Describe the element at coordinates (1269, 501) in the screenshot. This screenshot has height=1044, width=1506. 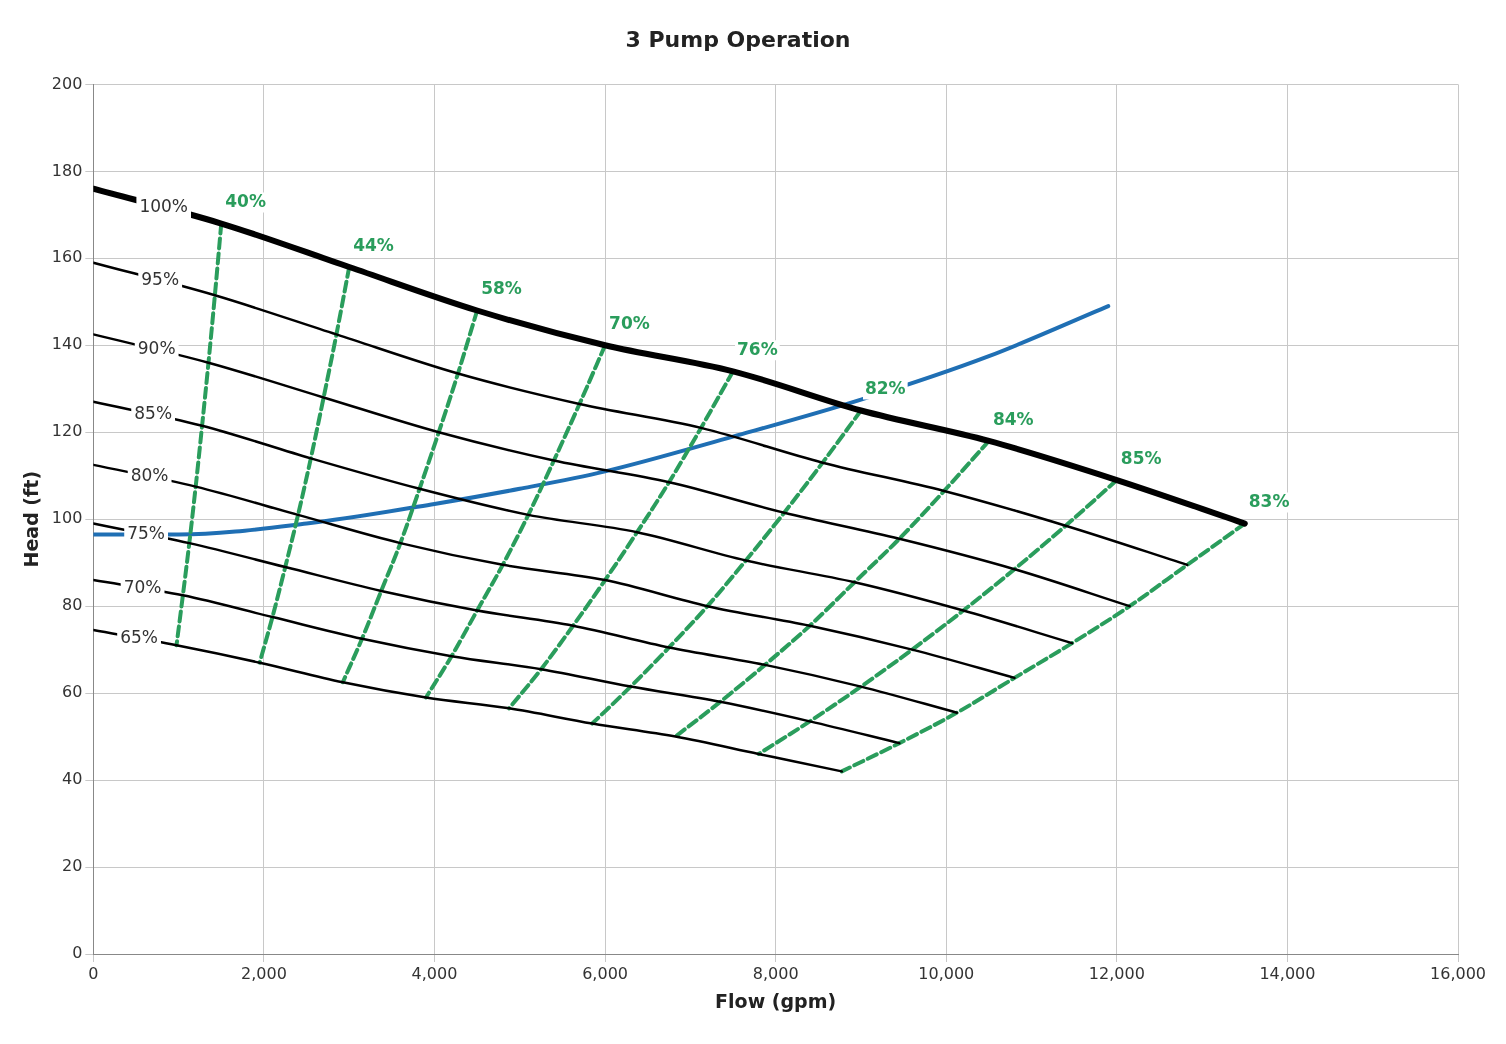
I see `series-label: 83%` at that location.